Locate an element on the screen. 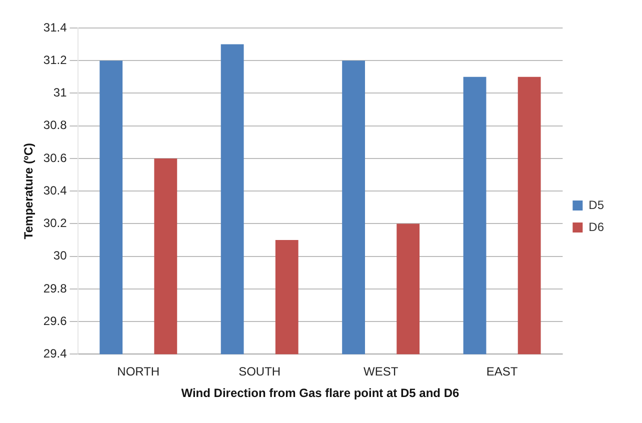 The image size is (642, 423). legend-label: D6 is located at coordinates (596, 227).